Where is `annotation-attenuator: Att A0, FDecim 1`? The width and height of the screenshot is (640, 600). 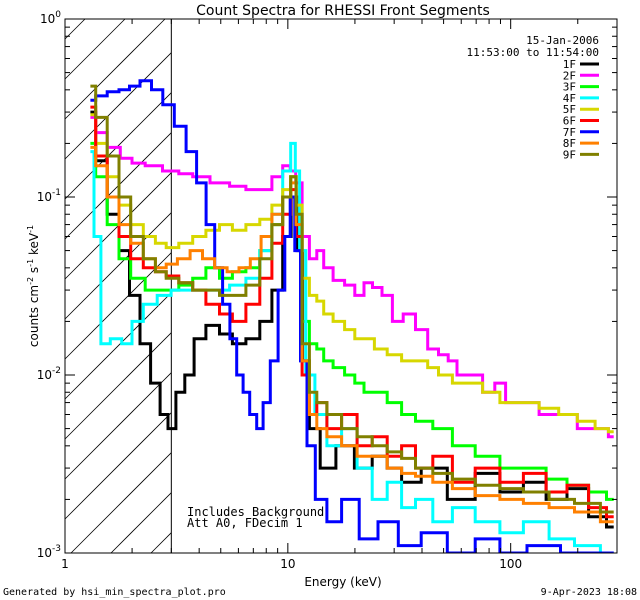 annotation-attenuator: Att A0, FDecim 1 is located at coordinates (245, 523).